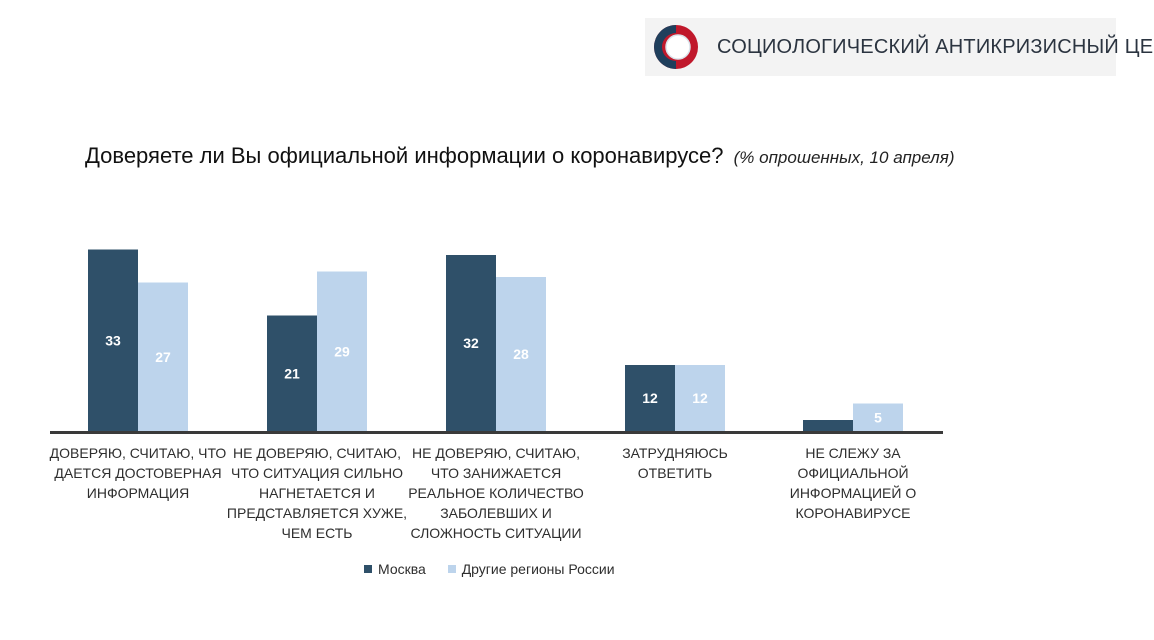 This screenshot has width=1154, height=640. I want to click on data-label-series1-cat3: 12, so click(700, 398).